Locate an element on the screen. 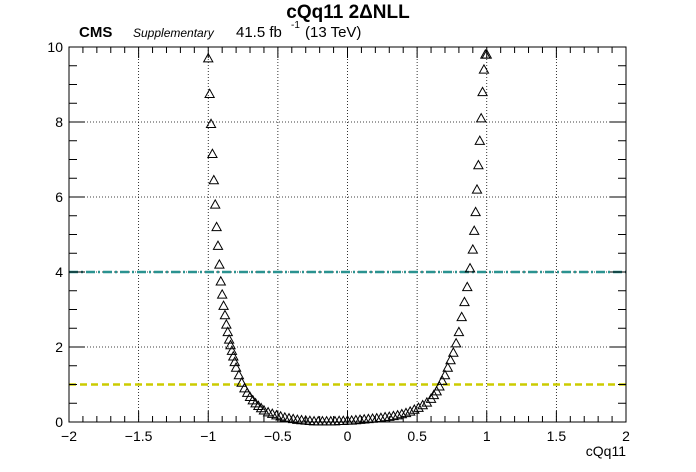 Image resolution: width=696 pixels, height=472 pixels. y-tick-label: 8 is located at coordinates (59, 122).